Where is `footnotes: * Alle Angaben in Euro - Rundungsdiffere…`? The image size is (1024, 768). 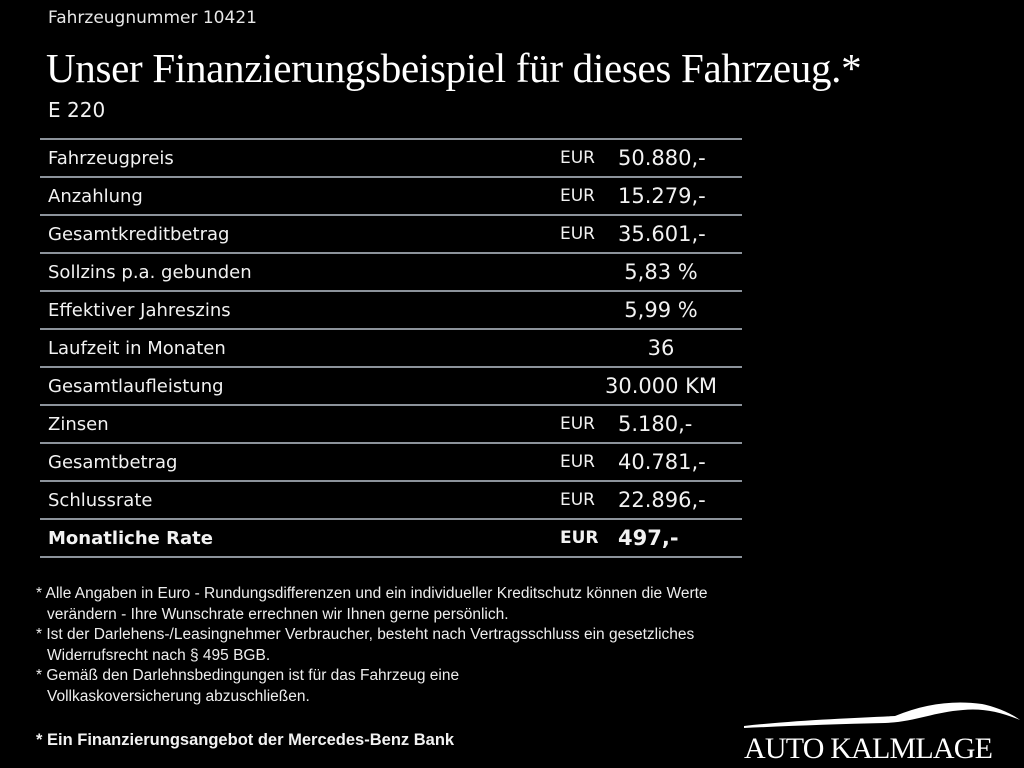
footnotes: * Alle Angaben in Euro - Rundungsdiffere… is located at coordinates (401, 645).